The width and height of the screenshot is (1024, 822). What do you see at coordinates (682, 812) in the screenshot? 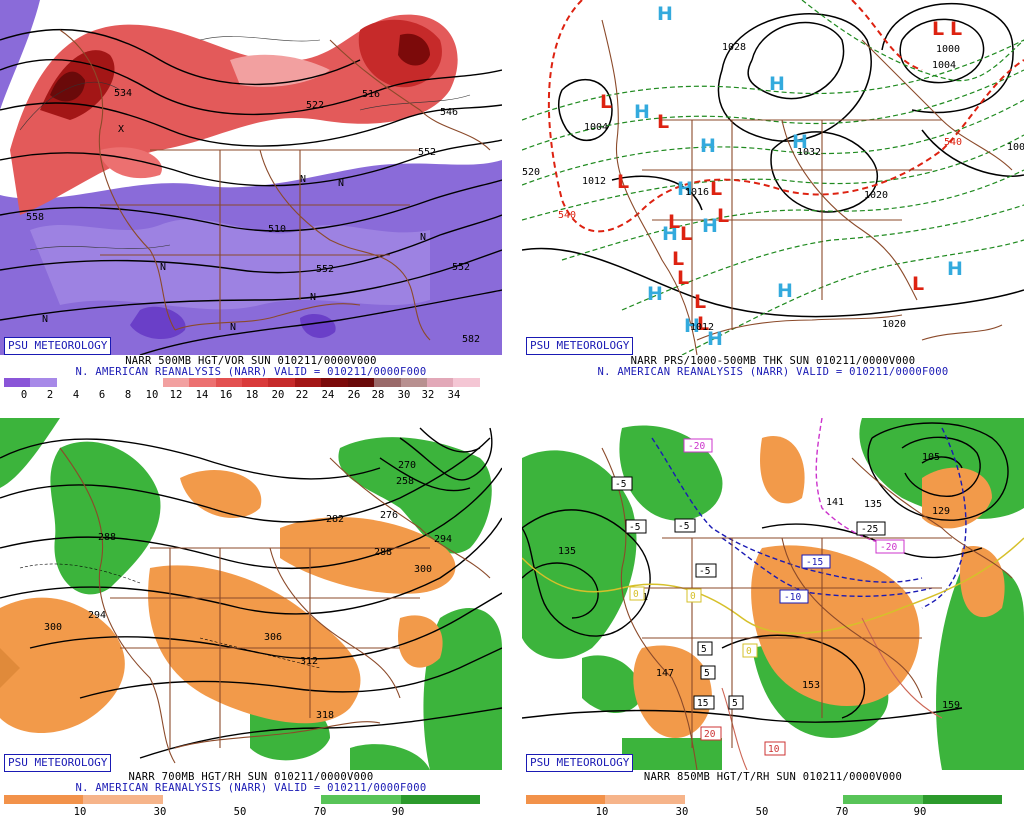
I see `colorbar-label: 30` at bounding box center [682, 812].